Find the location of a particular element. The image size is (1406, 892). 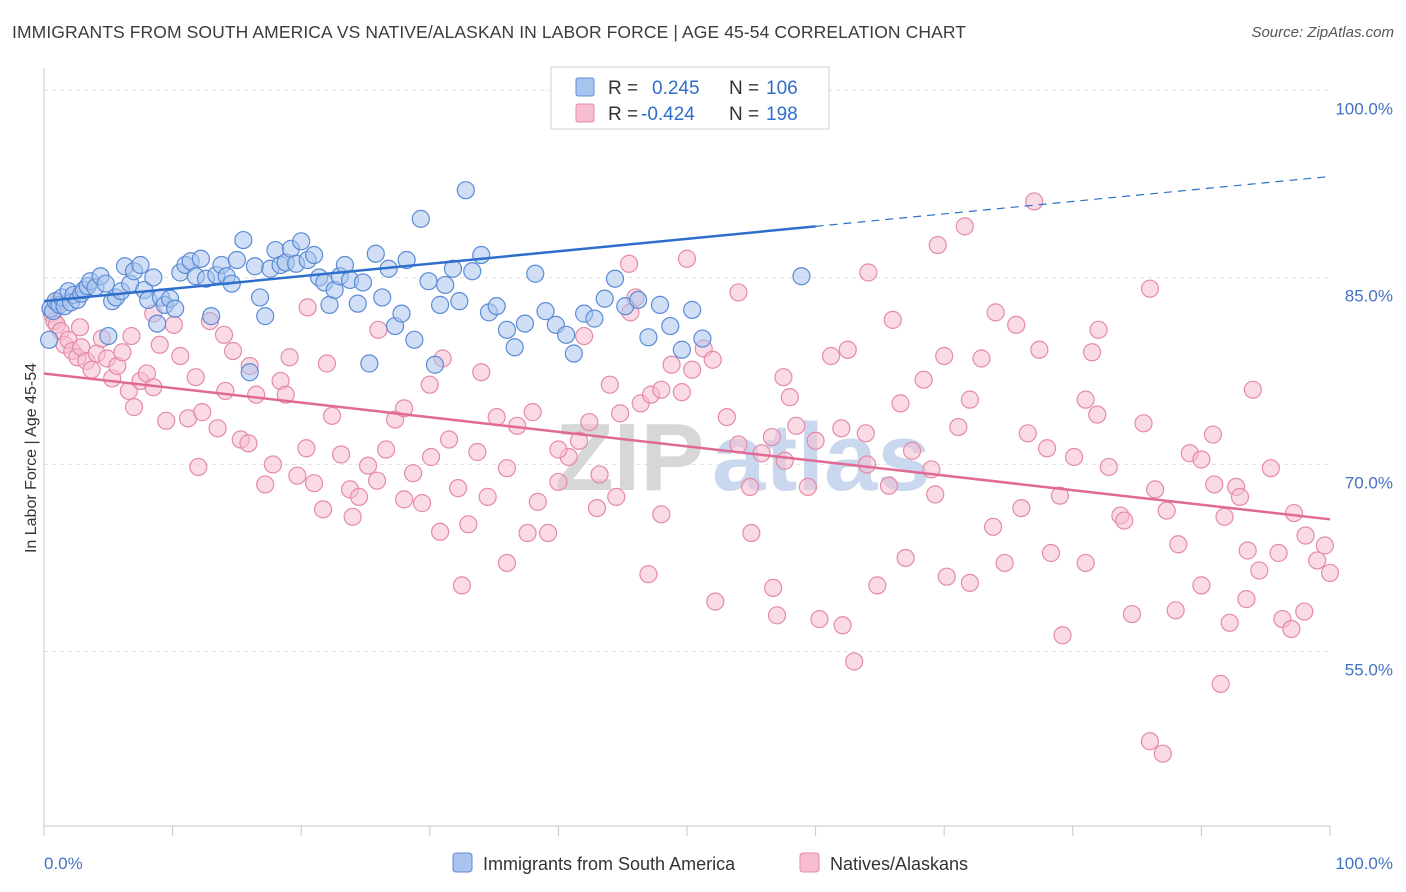

trend-line-immigrants is located at coordinates (429, 264).